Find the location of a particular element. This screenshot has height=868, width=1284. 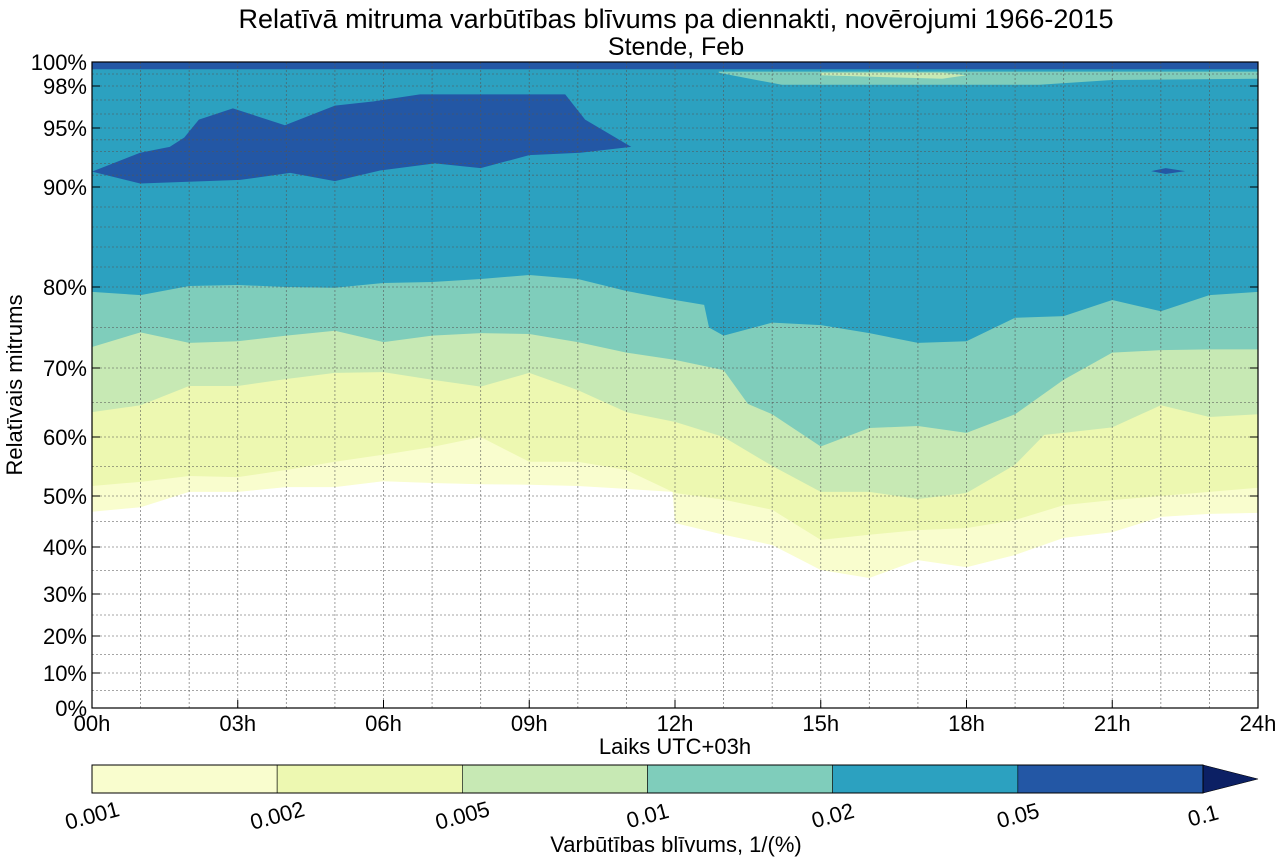

x-axis-label: Laiks UTC+03h is located at coordinates (675, 746).